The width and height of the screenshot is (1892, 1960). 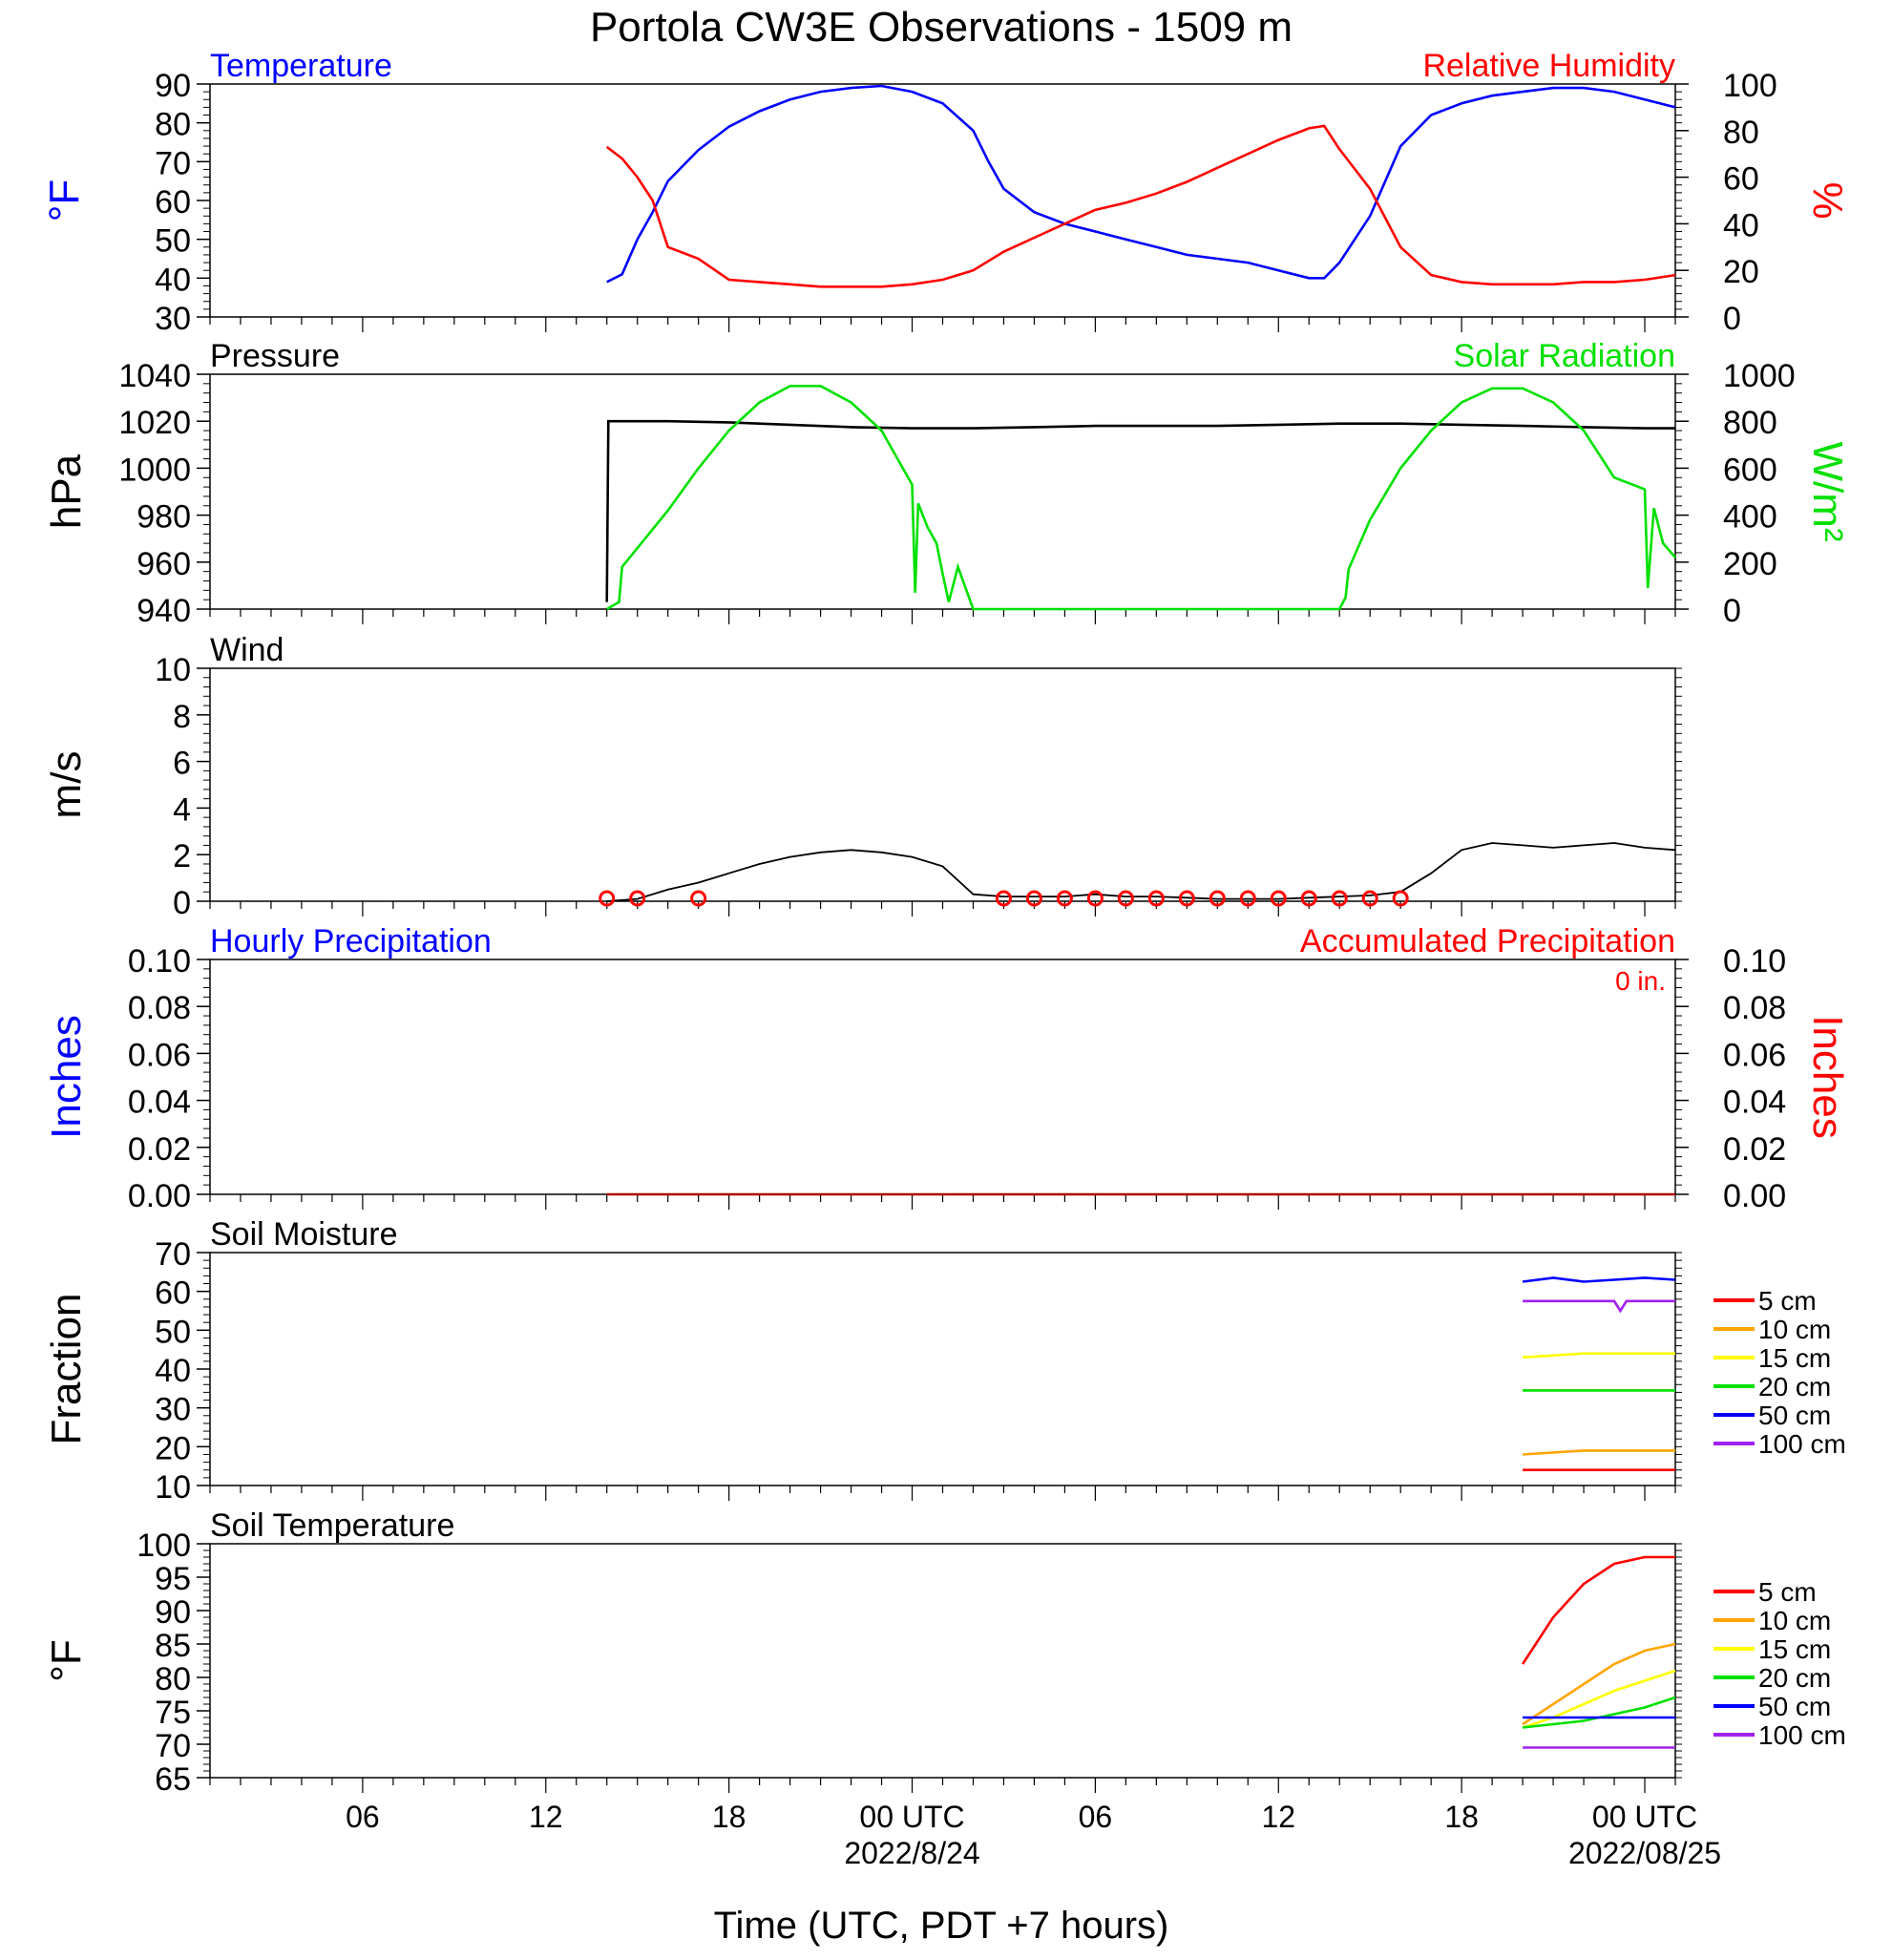 I want to click on panel-title-left: Wind, so click(x=247, y=650).